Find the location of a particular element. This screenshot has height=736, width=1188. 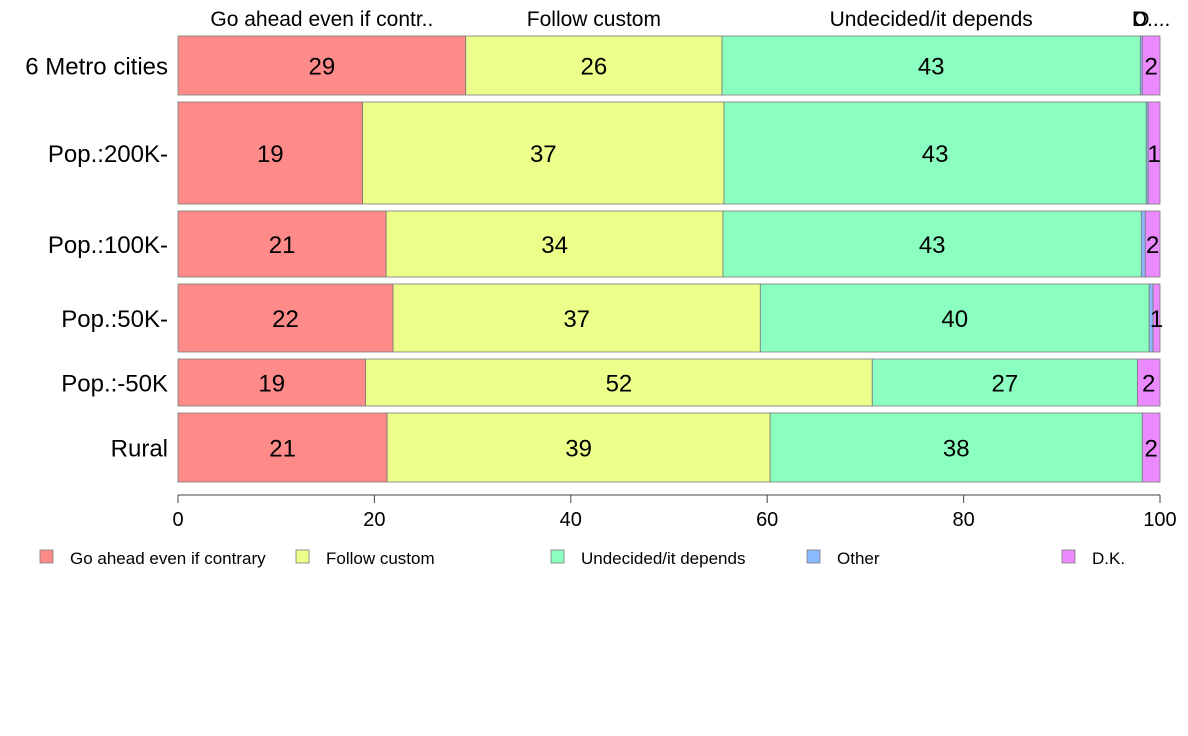

legend-label: Other is located at coordinates (858, 558).